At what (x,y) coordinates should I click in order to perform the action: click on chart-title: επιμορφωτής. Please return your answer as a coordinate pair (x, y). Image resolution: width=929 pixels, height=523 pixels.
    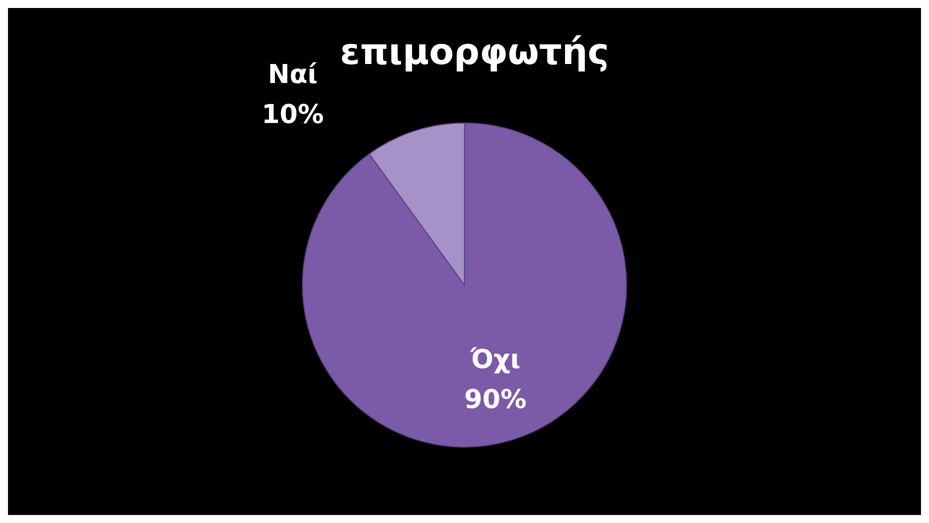
    Looking at the image, I should click on (474, 52).